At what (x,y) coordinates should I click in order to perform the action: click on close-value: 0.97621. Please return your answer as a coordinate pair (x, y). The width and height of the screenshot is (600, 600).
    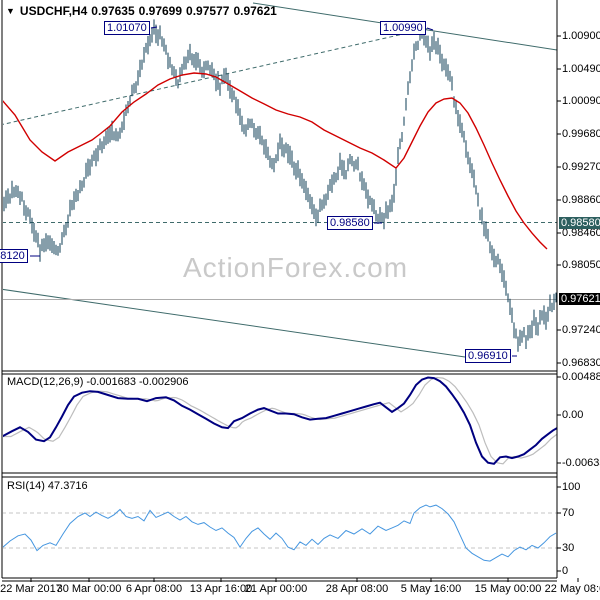
    Looking at the image, I should click on (255, 11).